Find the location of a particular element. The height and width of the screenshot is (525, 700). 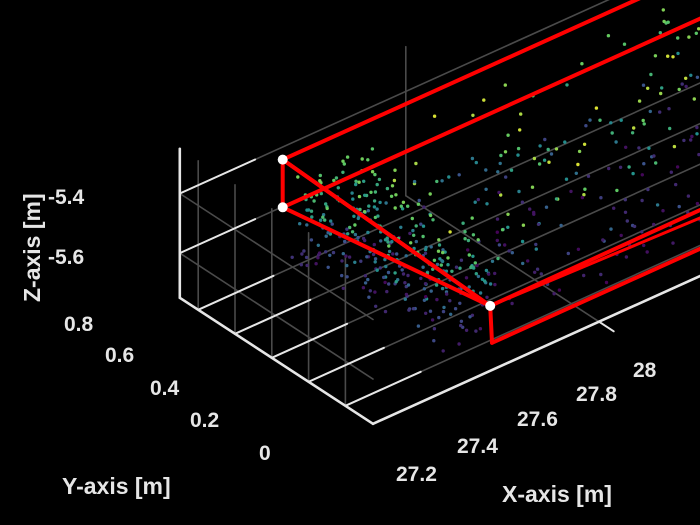

y-tick-mark is located at coordinates (383, 388).